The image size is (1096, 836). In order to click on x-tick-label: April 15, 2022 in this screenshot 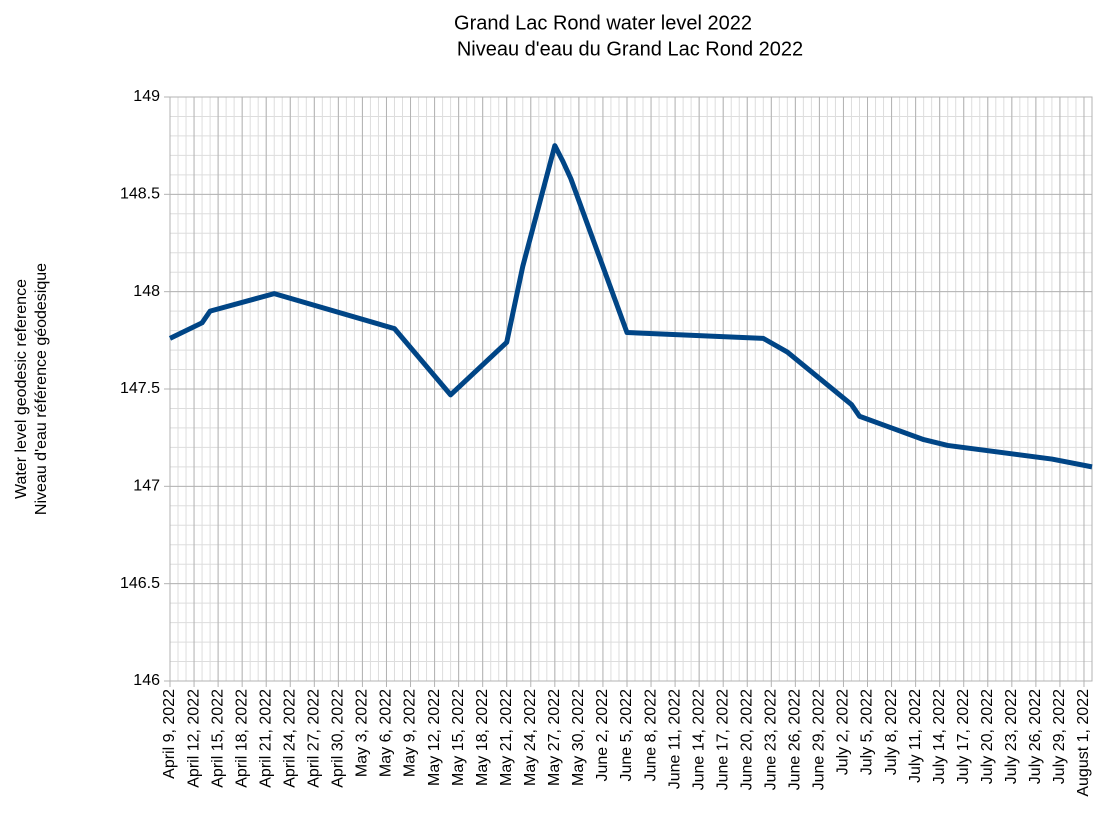, I will do `click(217, 738)`.